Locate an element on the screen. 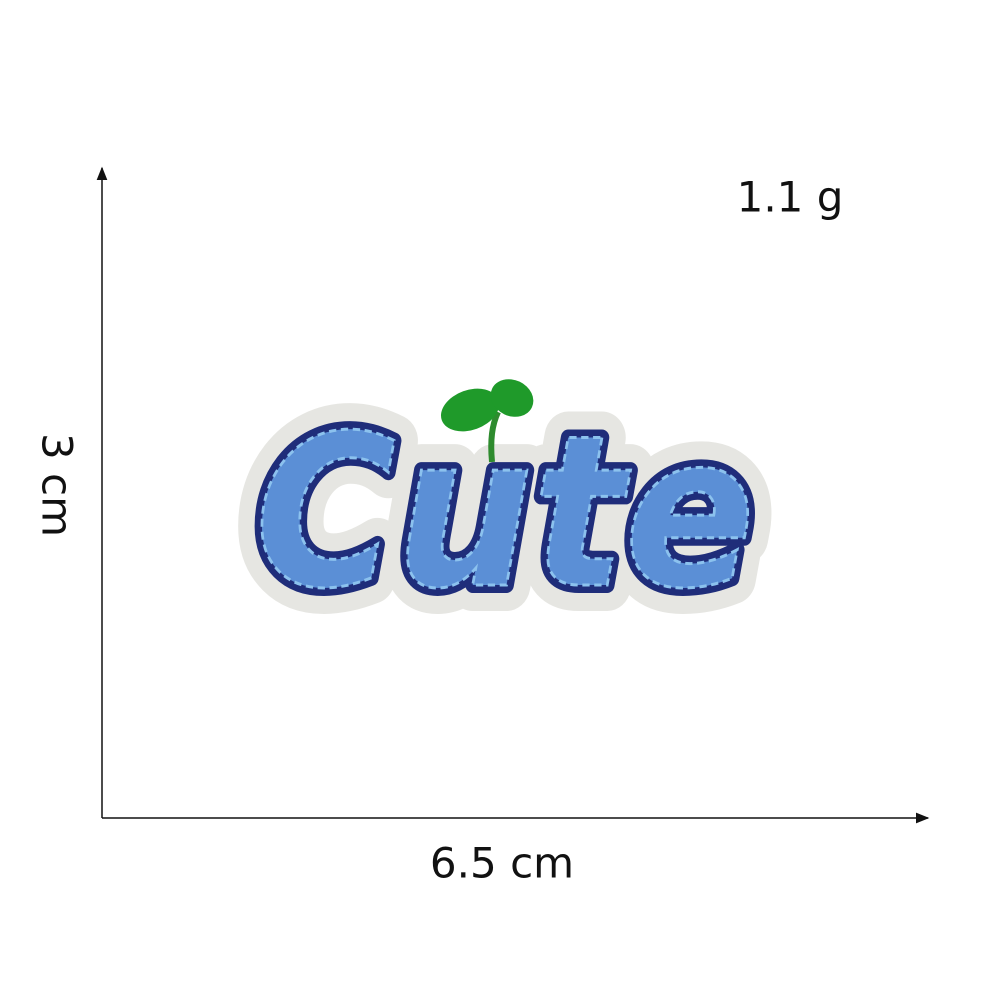 This screenshot has width=1000, height=1000. patch-outline: Cute is located at coordinates (505, 512).